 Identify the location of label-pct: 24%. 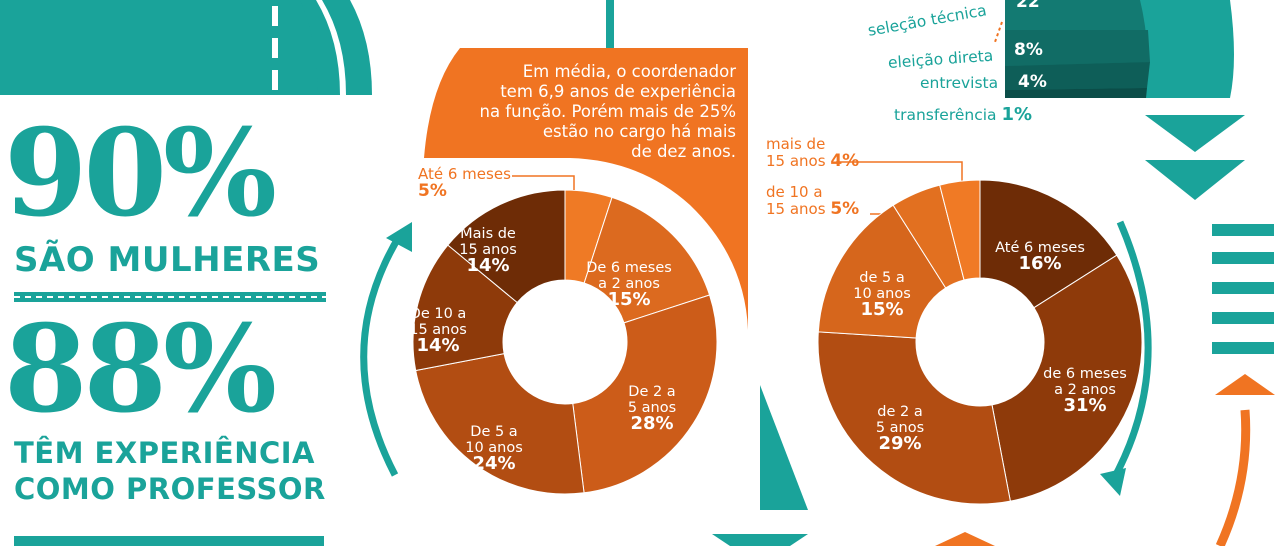
(494, 463).